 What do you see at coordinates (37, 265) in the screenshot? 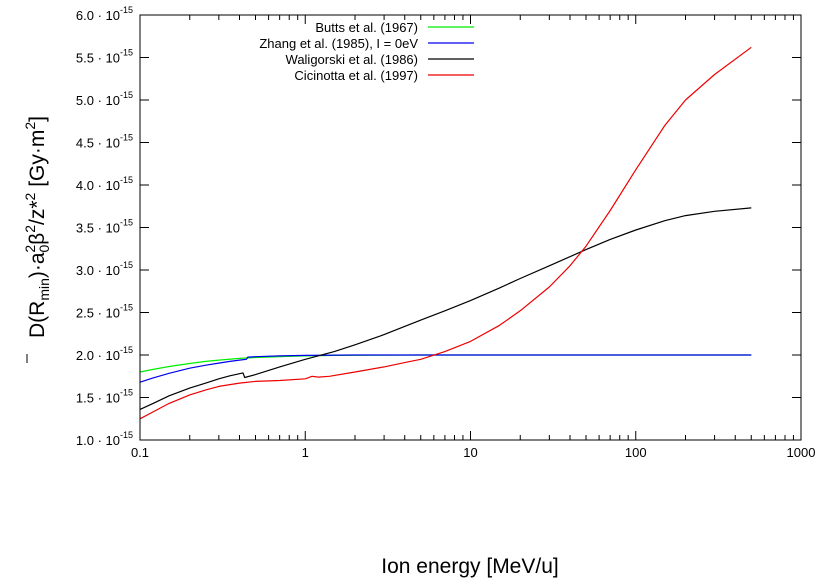
I see `ylabel-part-2: )·a` at bounding box center [37, 265].